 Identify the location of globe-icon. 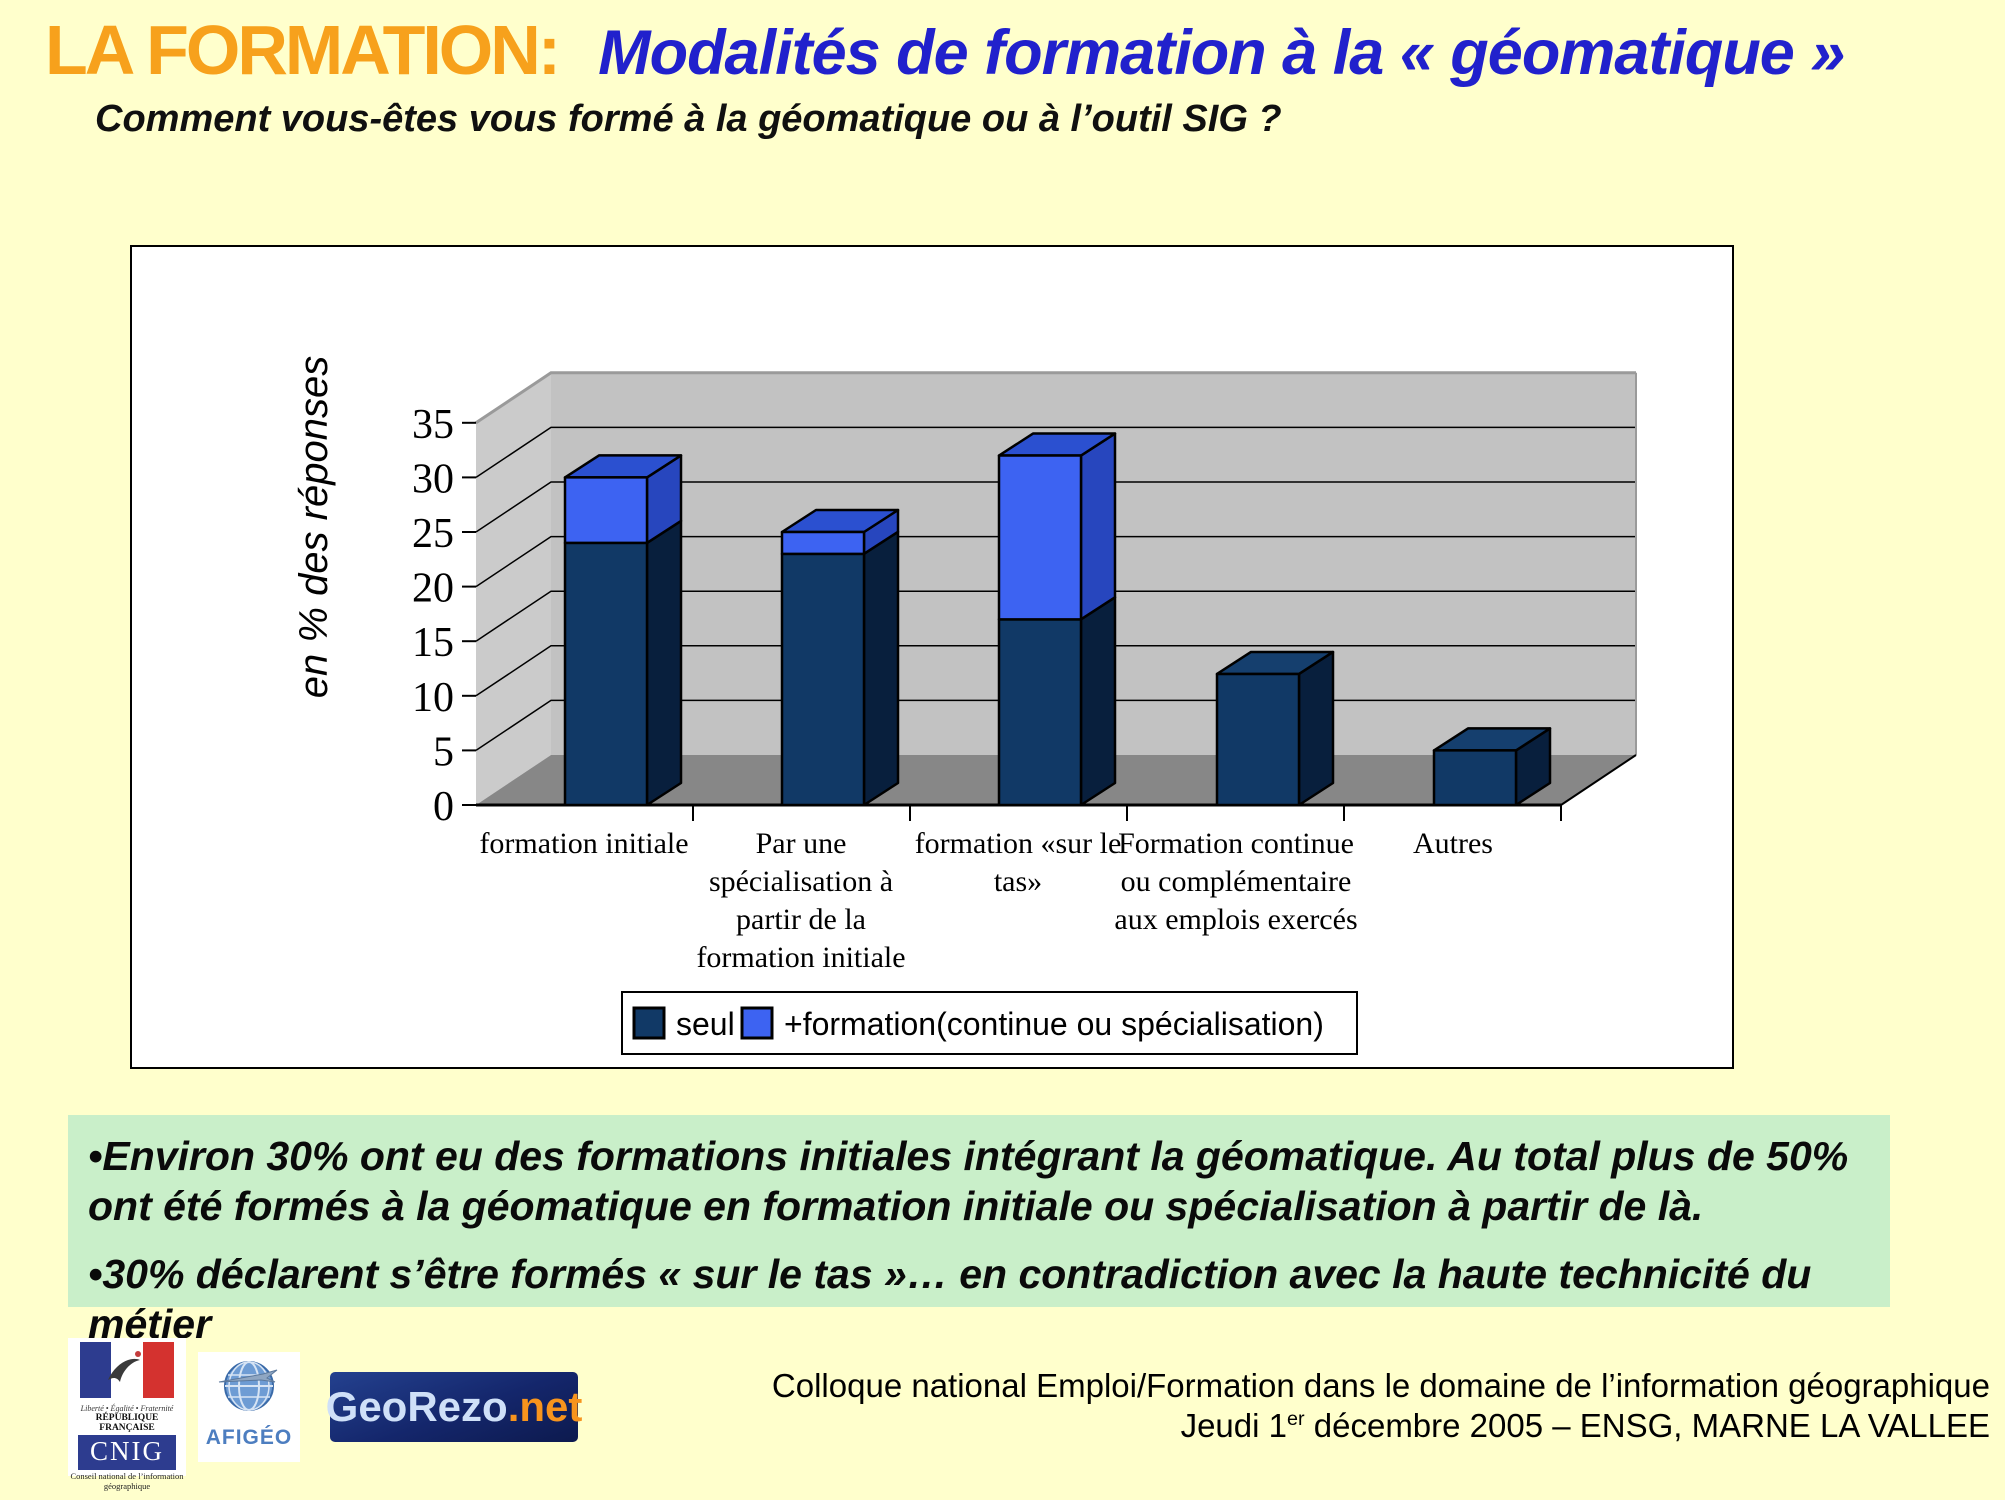
(248, 1386).